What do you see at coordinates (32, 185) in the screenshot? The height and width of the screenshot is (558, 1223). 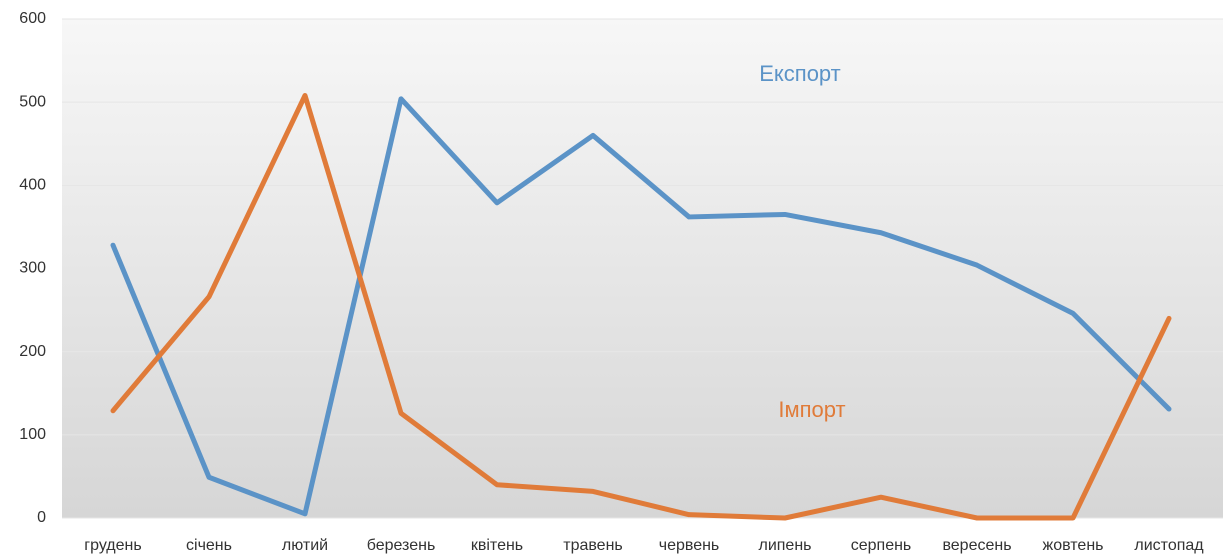 I see `y-tick-label: 400` at bounding box center [32, 185].